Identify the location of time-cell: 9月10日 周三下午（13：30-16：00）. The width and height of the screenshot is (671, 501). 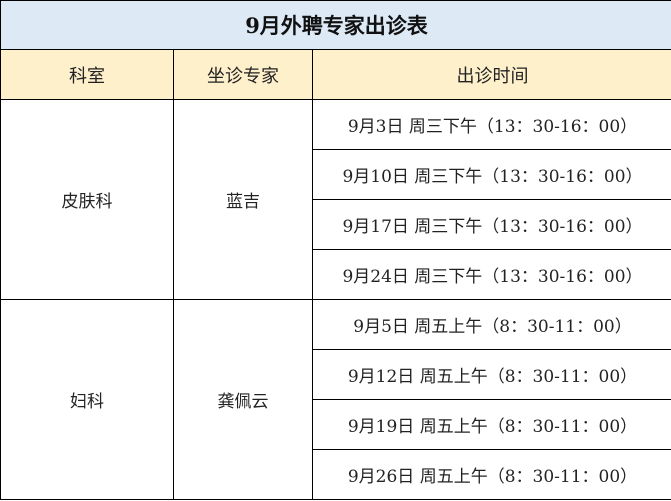
(491, 174).